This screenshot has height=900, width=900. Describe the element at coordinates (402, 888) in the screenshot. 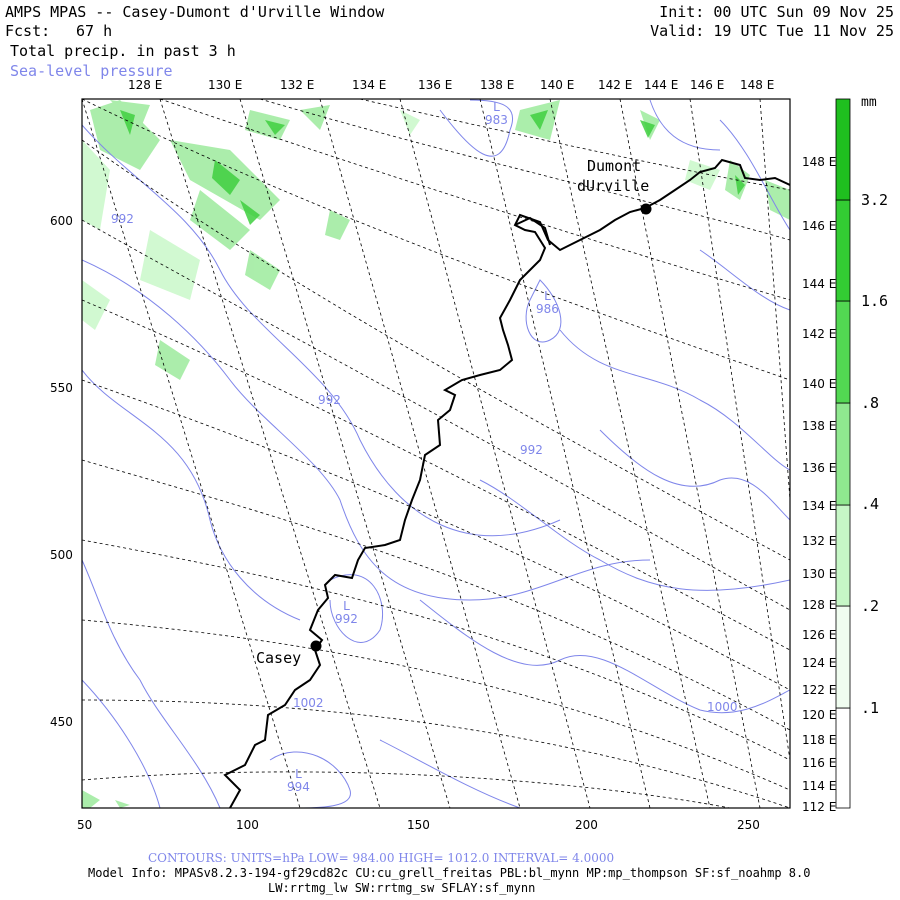

I see `model-info-line2: LW:rrtmg_lw SW:rrtmg_sw SFLAY:sf_mynn` at that location.